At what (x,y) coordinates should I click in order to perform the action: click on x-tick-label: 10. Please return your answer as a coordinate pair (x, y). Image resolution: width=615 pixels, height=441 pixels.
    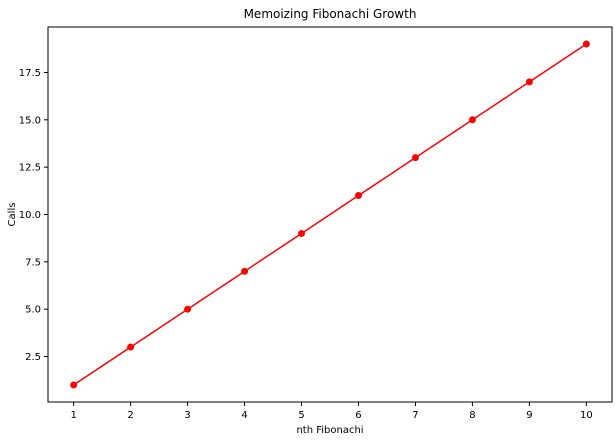
    Looking at the image, I should click on (586, 415).